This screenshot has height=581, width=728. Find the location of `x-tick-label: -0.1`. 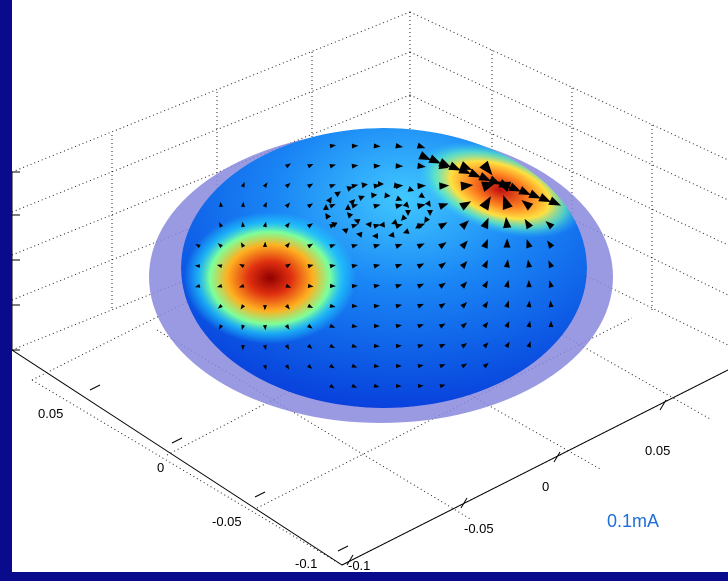

x-tick-label: -0.1 is located at coordinates (306, 563).